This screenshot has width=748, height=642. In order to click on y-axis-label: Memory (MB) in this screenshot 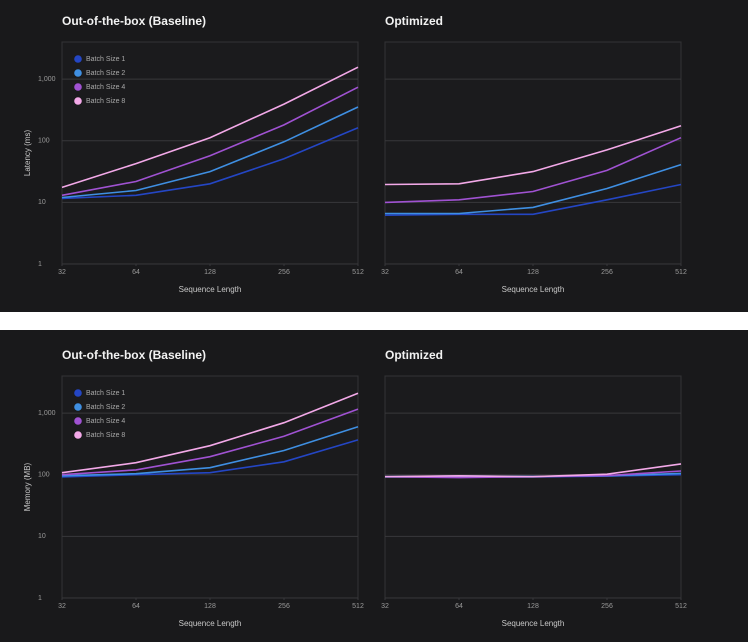, I will do `click(27, 486)`.